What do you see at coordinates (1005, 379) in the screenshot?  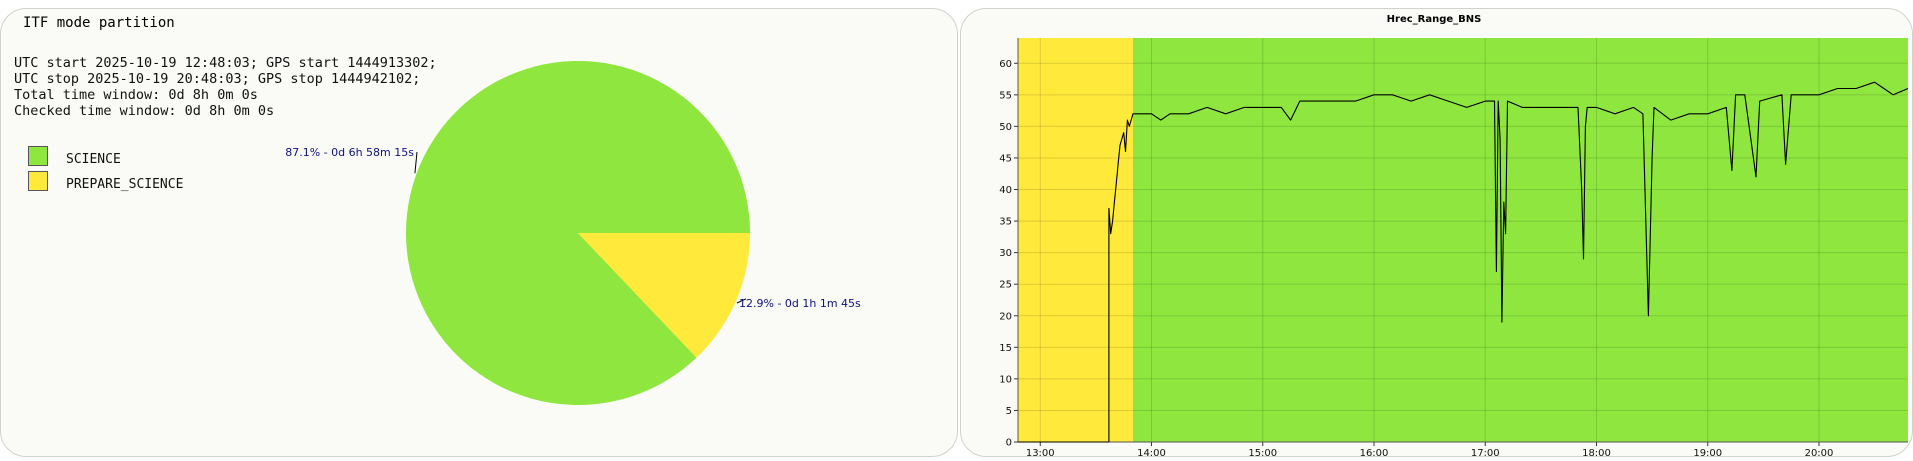 I see `y-tick-label: 10` at bounding box center [1005, 379].